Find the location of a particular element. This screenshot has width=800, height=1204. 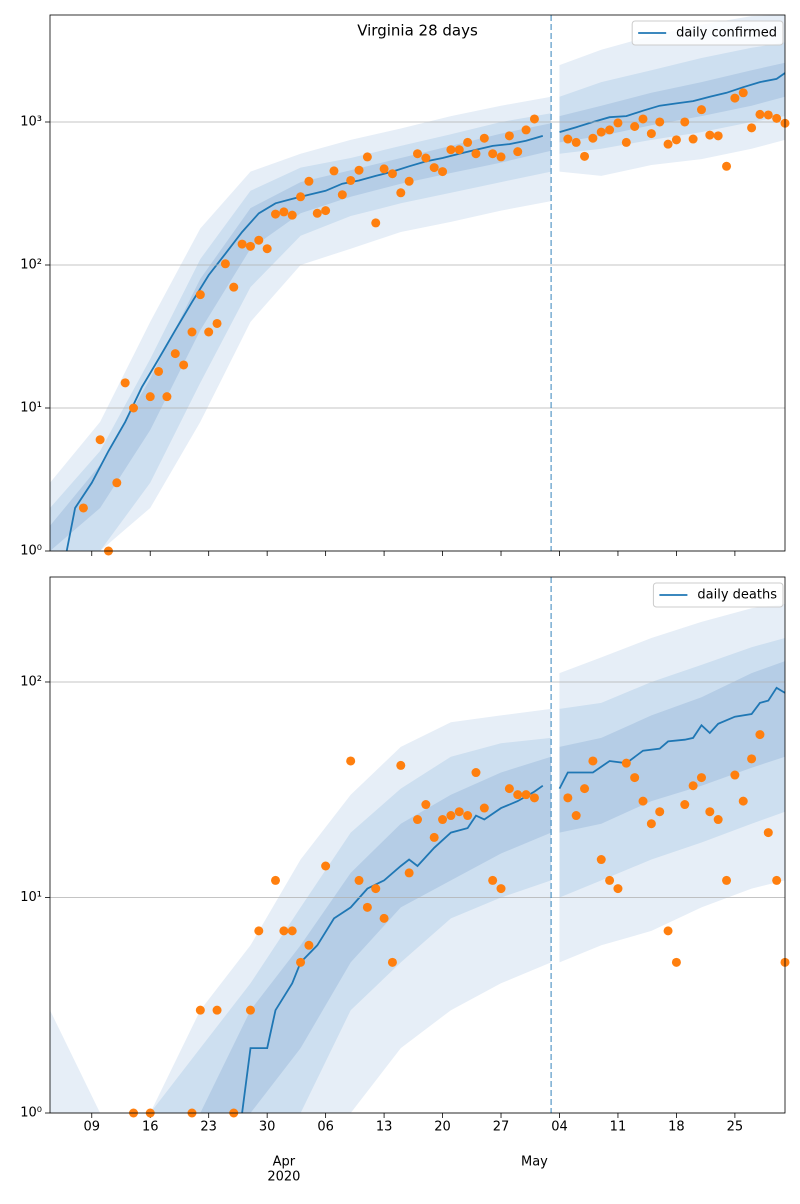

x-tick-label: 23 is located at coordinates (208, 1127).